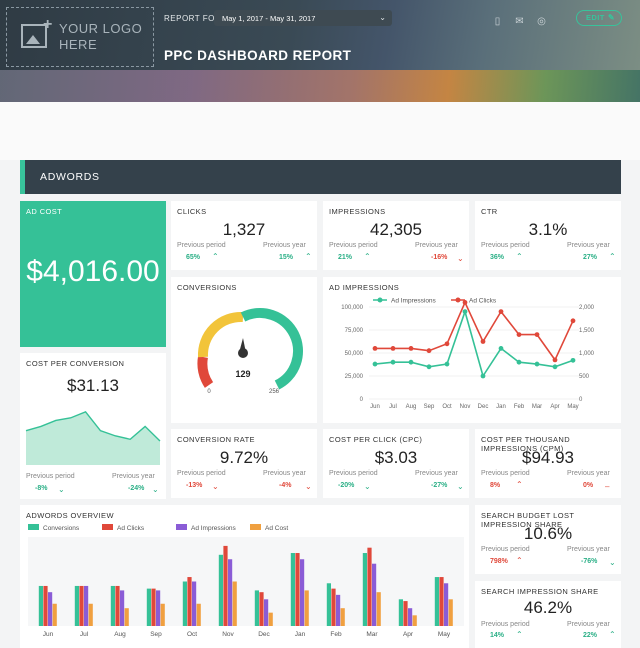 This screenshot has height=648, width=640. What do you see at coordinates (84, 634) in the screenshot?
I see `x-tick: Jul` at bounding box center [84, 634].